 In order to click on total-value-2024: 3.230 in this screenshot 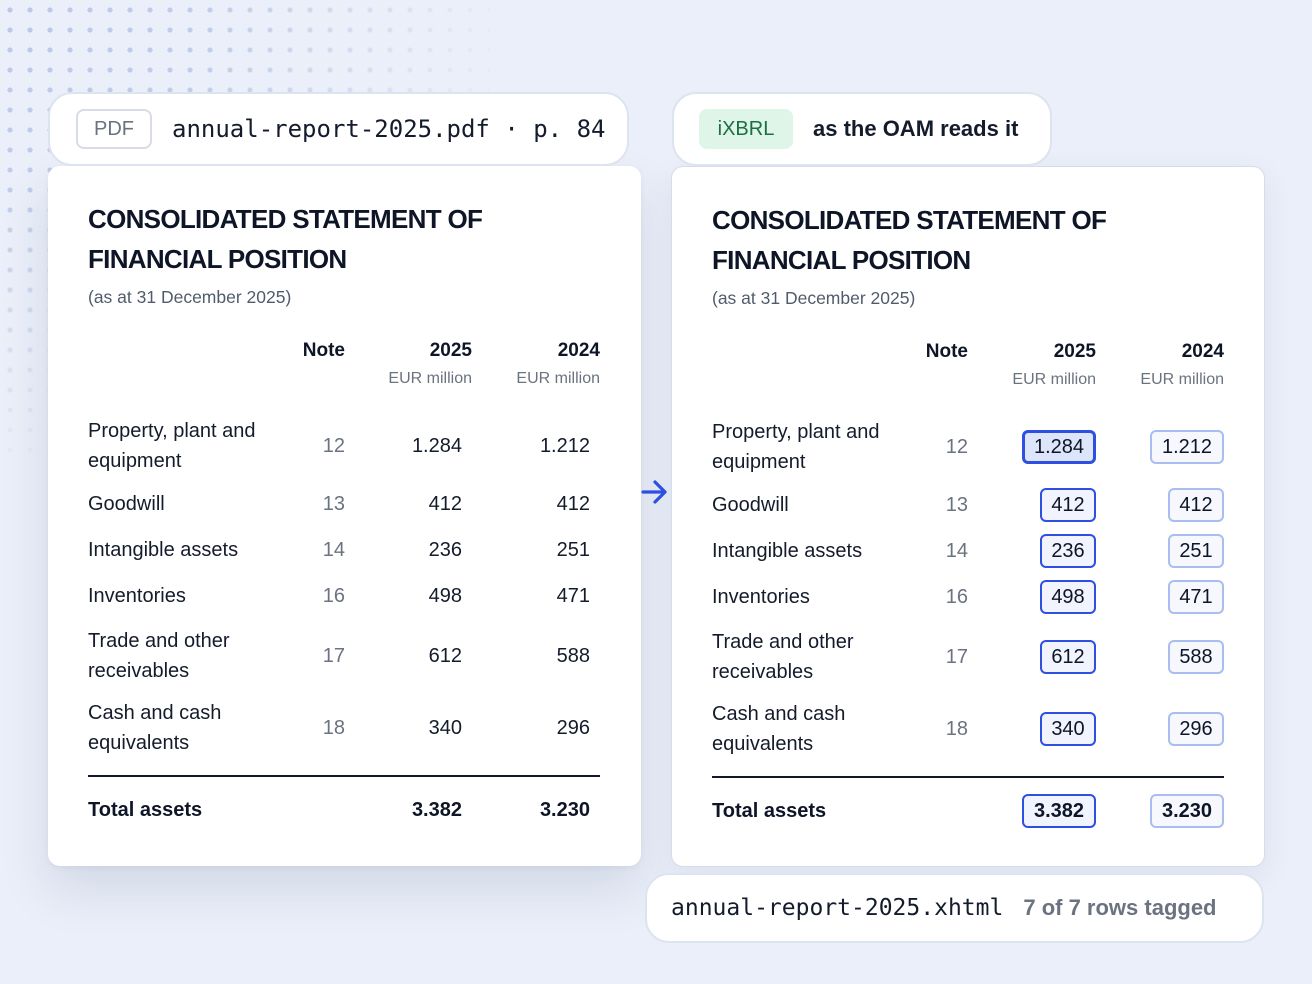, I will do `click(564, 810)`.